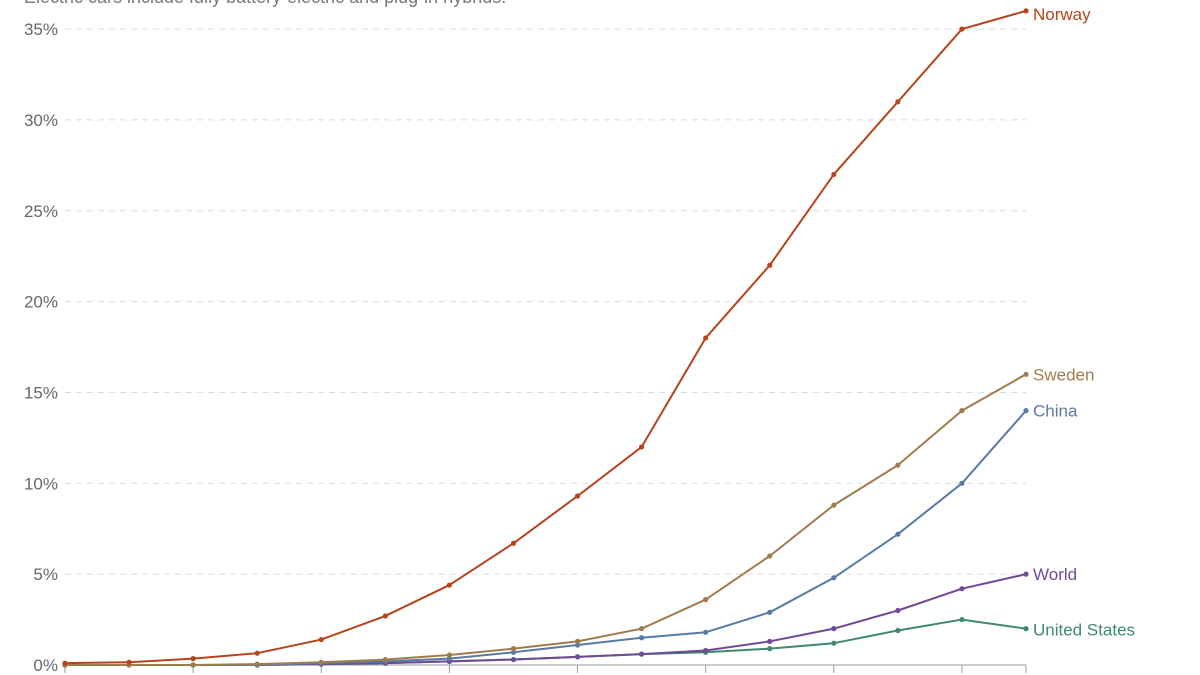 This screenshot has width=1200, height=675. What do you see at coordinates (41, 29) in the screenshot?
I see `y-tick-label: 35%` at bounding box center [41, 29].